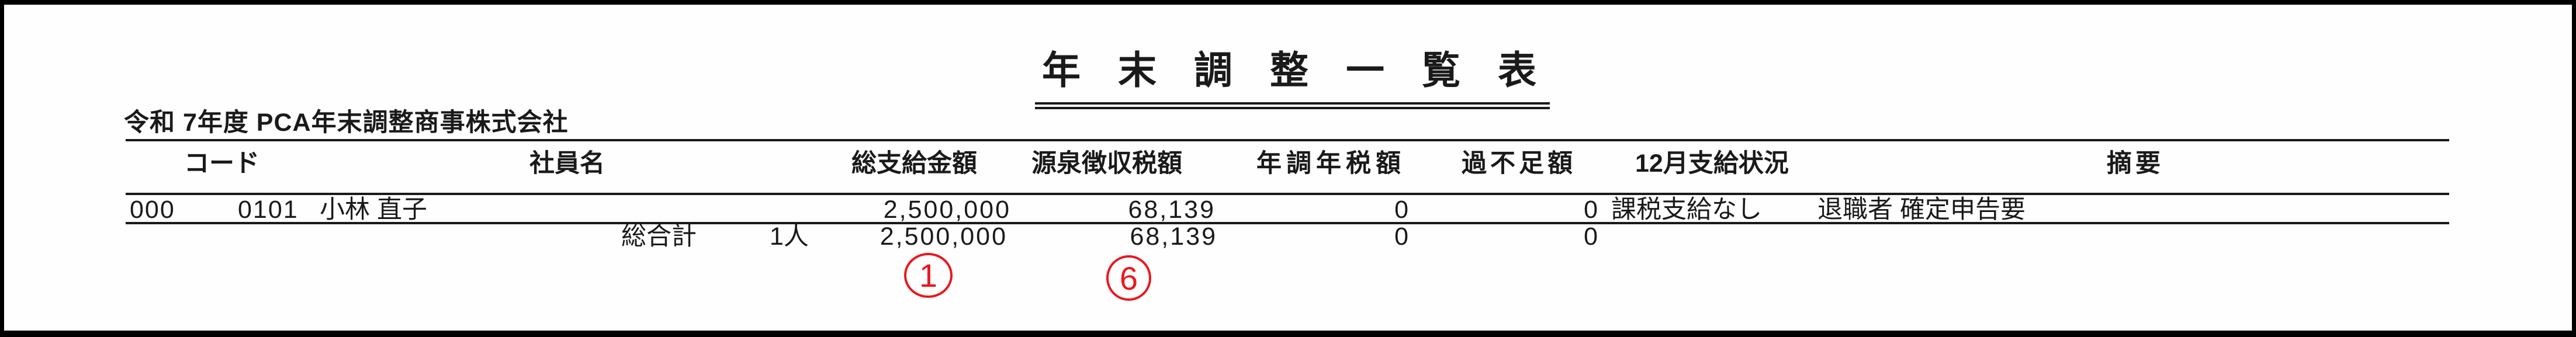  Describe the element at coordinates (1519, 164) in the screenshot. I see `column-header-over-short: 過不足額` at that location.